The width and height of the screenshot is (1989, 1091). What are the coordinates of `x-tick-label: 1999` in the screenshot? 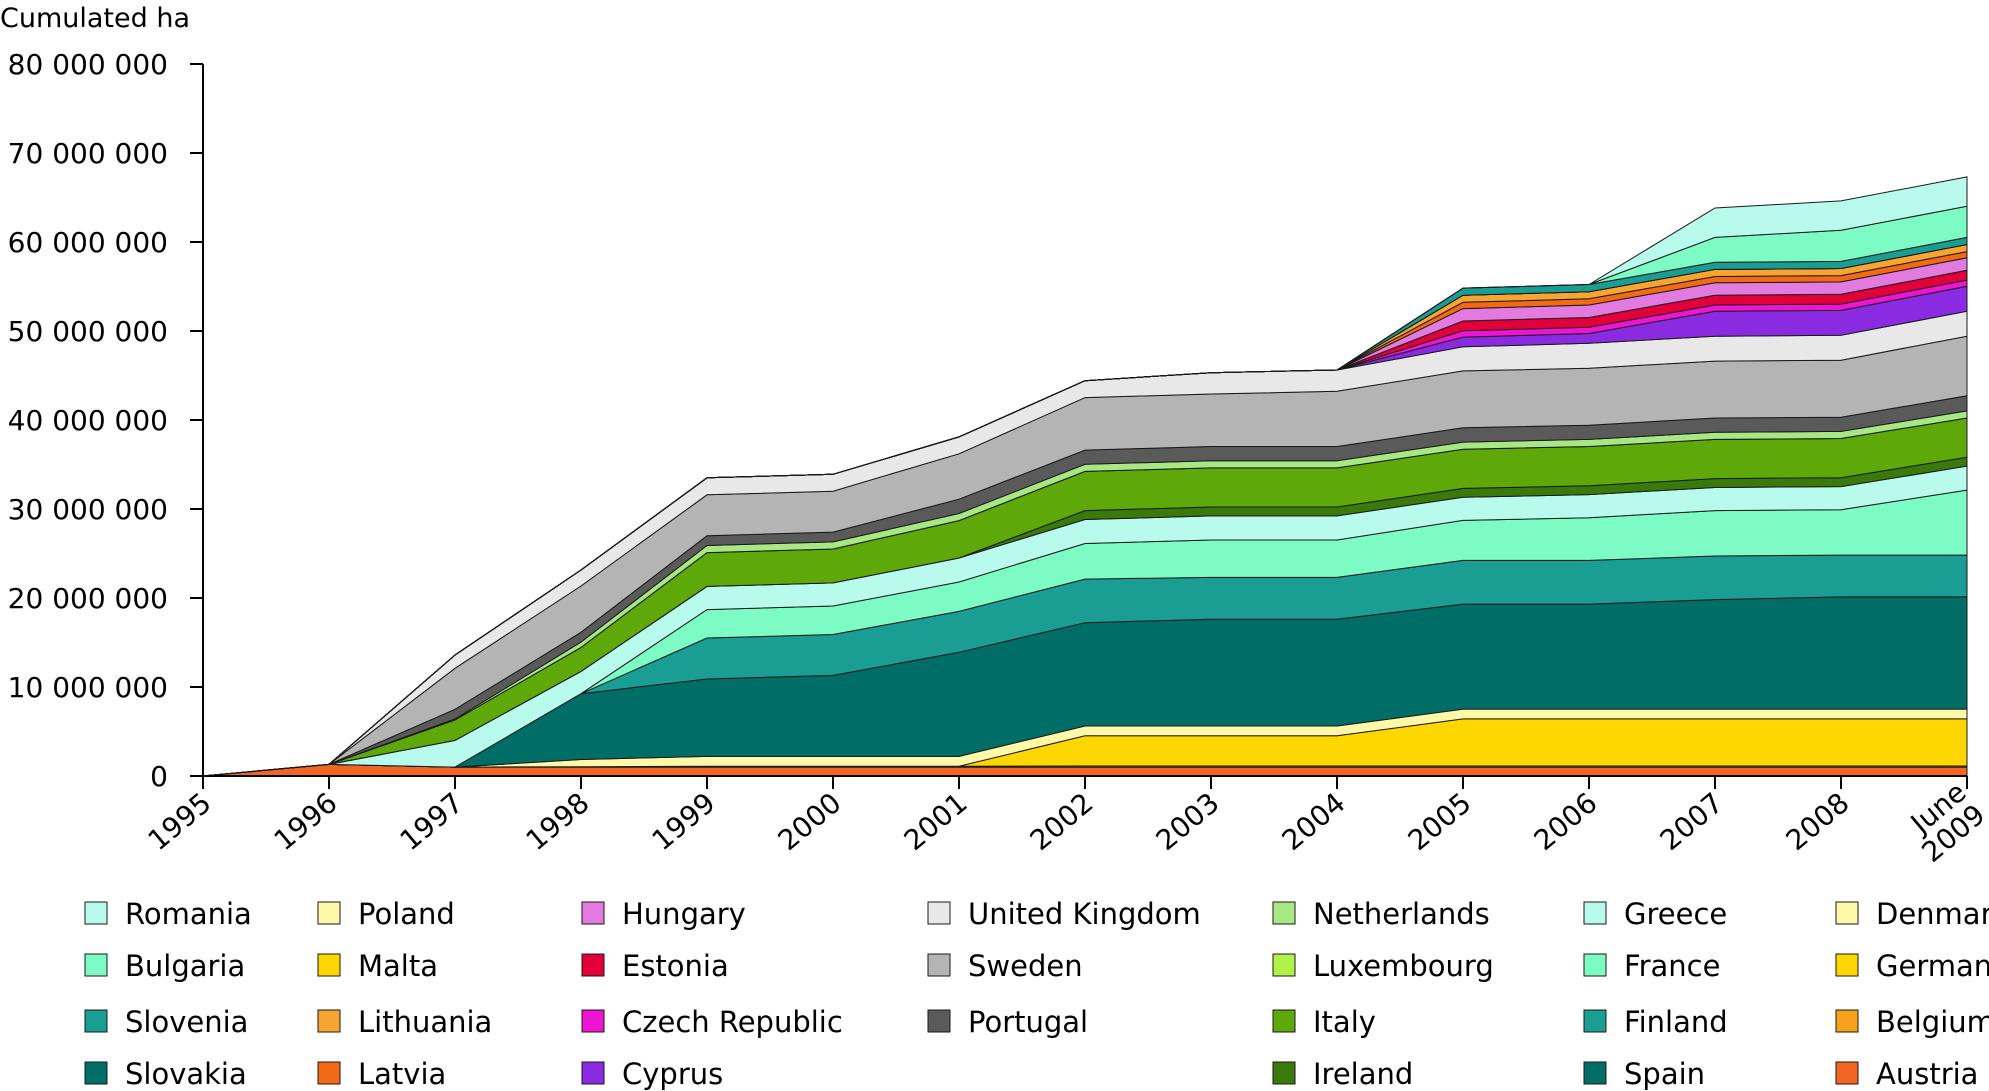 It's located at (684, 821).